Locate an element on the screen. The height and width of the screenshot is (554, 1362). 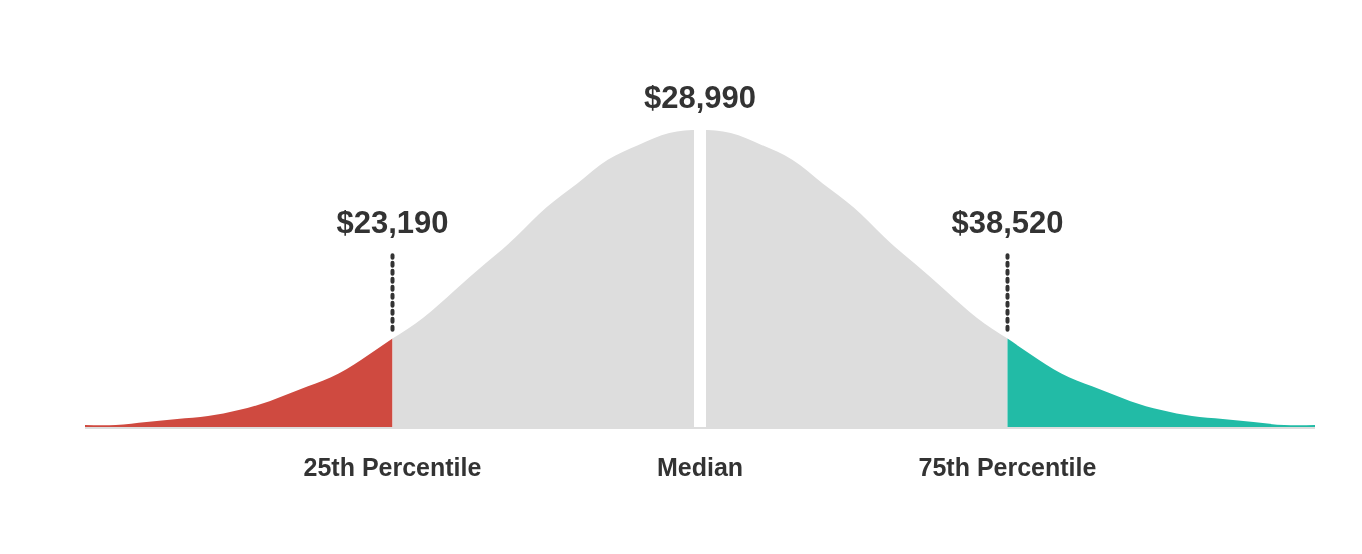
ref-line-label: $38,520 is located at coordinates (1007, 223).